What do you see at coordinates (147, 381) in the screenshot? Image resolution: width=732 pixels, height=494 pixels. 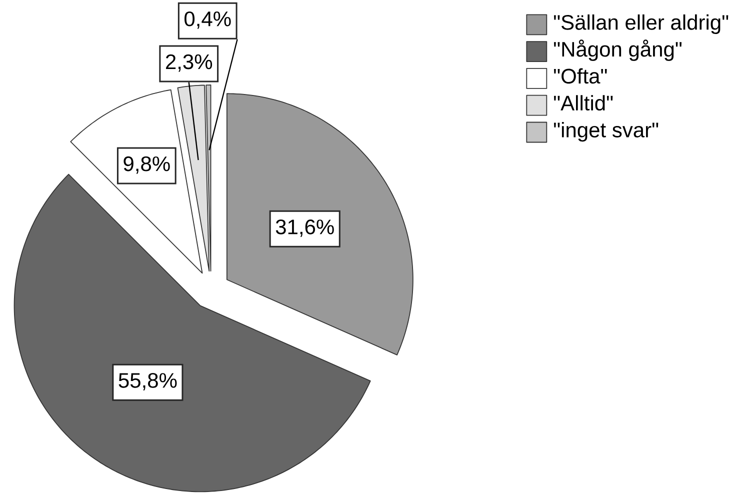 I see `data-label: 55,8%` at bounding box center [147, 381].